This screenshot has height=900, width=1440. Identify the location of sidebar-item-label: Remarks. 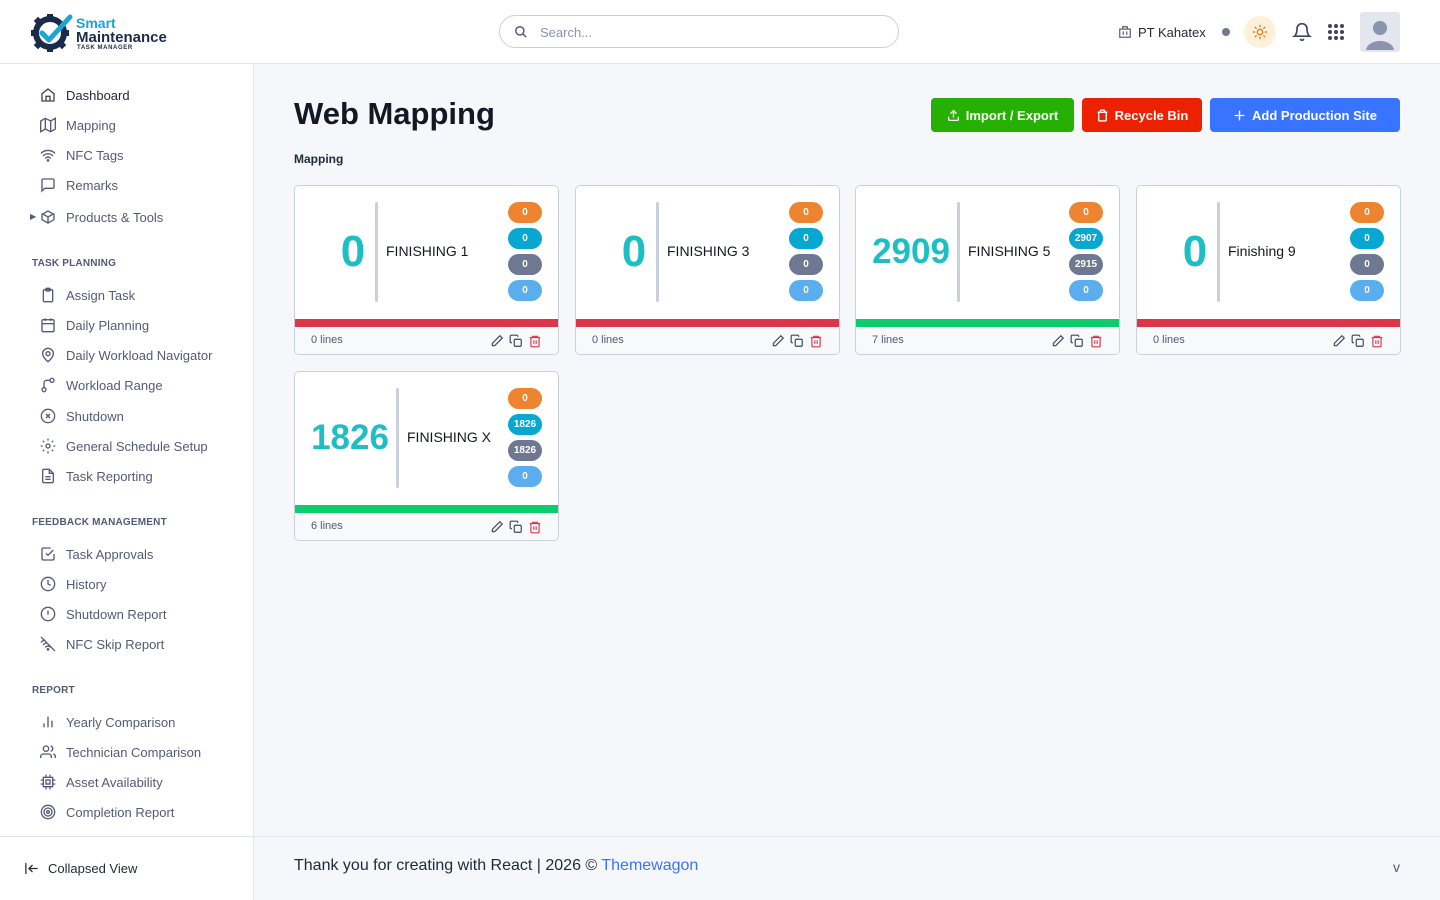
(92, 185).